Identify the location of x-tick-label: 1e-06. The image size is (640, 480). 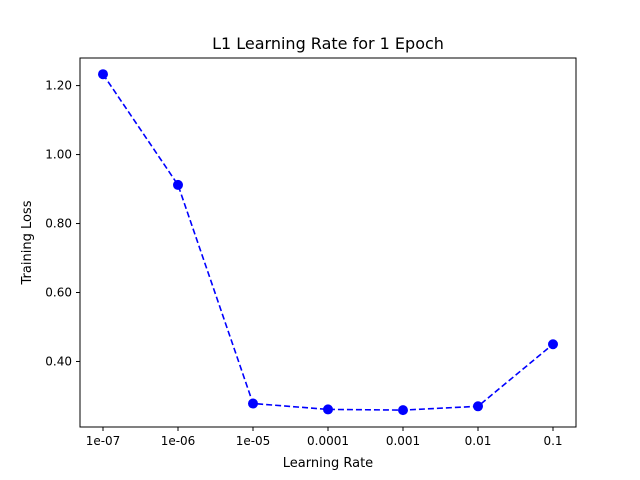
(178, 441).